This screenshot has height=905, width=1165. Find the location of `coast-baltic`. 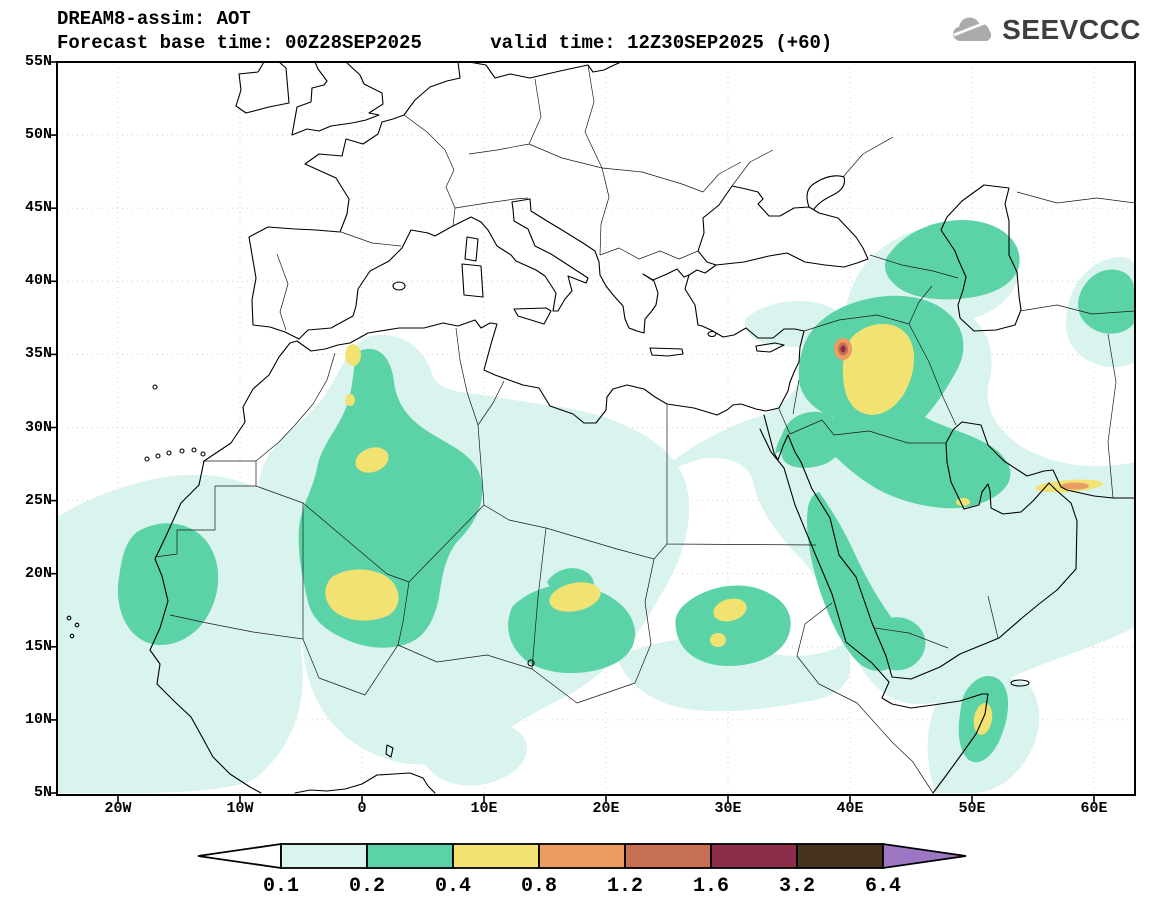

coast-baltic is located at coordinates (545, 70).